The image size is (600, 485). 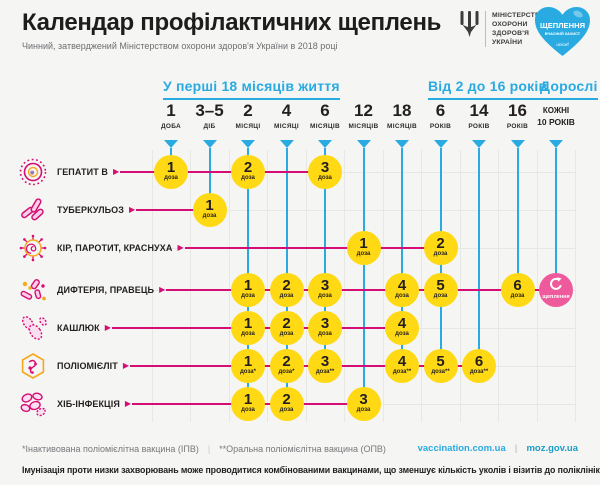 What do you see at coordinates (190, 404) in the screenshot?
I see `disease-row: ХІБ-ІНФЕКЦІЯ ▶` at bounding box center [190, 404].